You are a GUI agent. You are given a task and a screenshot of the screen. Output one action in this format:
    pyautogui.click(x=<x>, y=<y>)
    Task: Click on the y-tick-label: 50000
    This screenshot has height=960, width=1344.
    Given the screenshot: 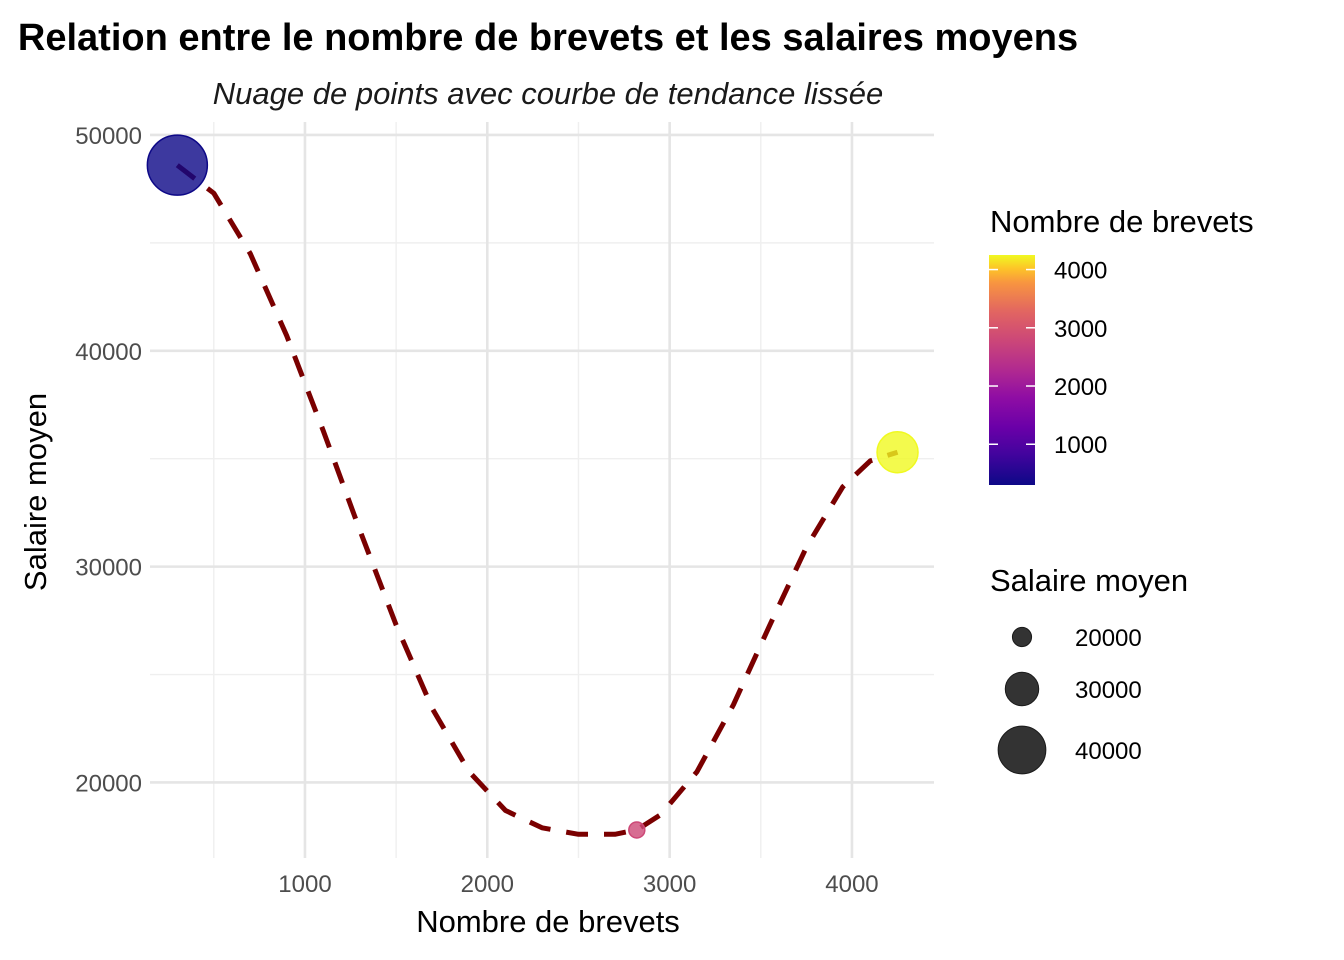 What is the action you would take?
    pyautogui.click(x=108, y=136)
    